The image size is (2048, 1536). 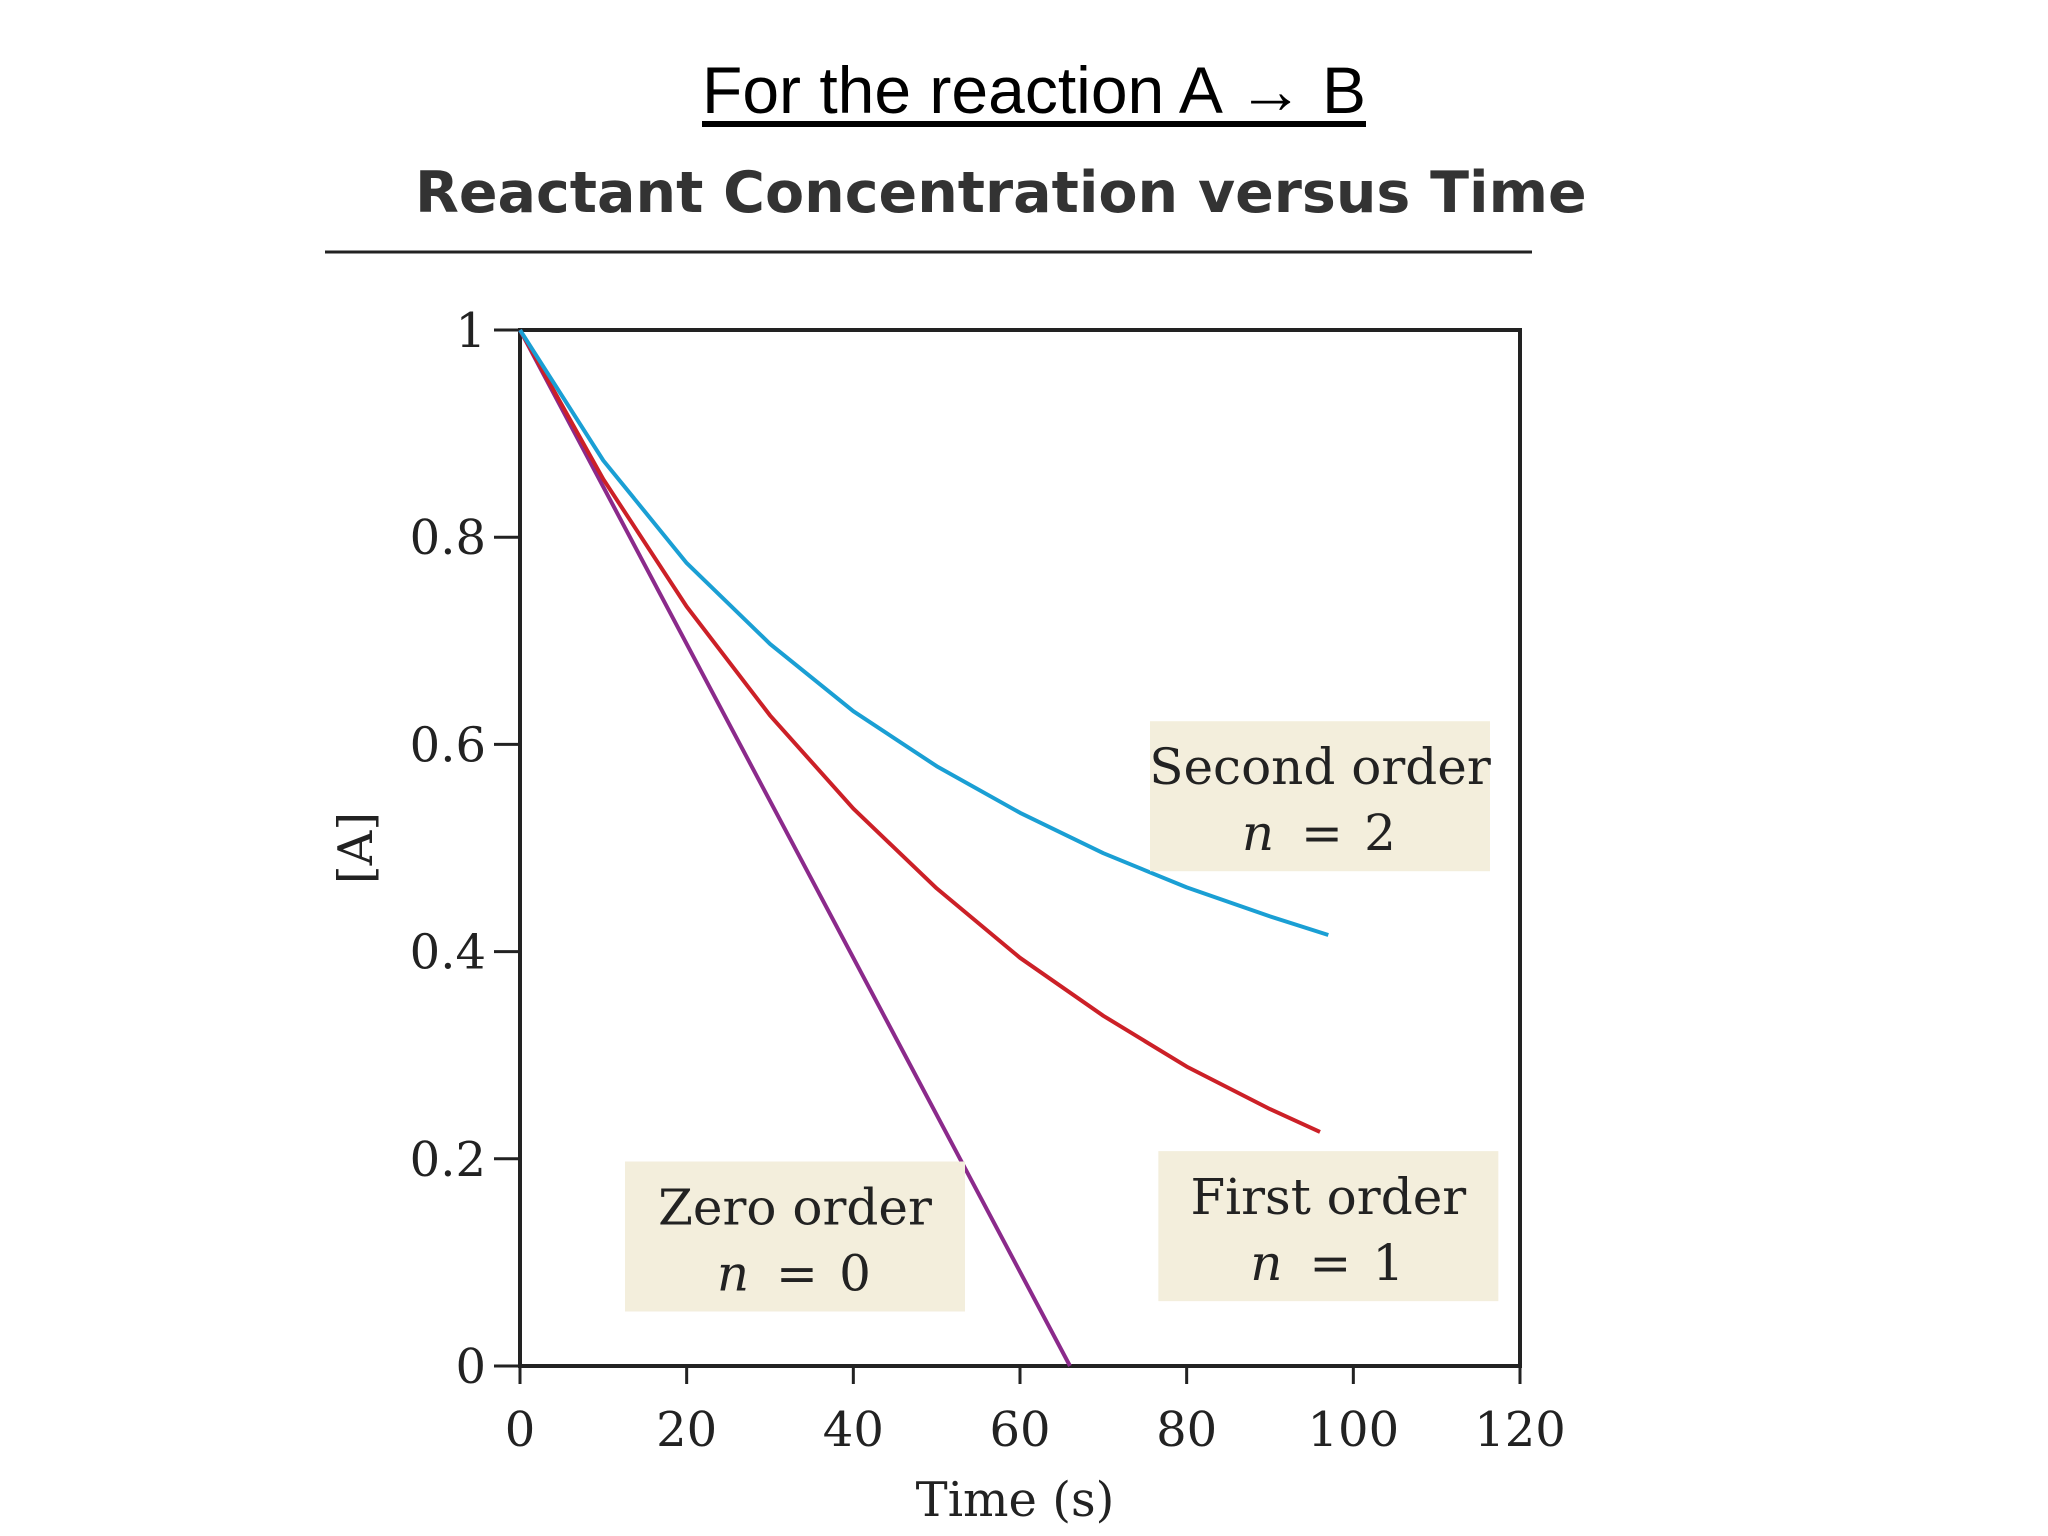 What do you see at coordinates (1034, 90) in the screenshot?
I see `slide-heading: For the reaction A → B` at bounding box center [1034, 90].